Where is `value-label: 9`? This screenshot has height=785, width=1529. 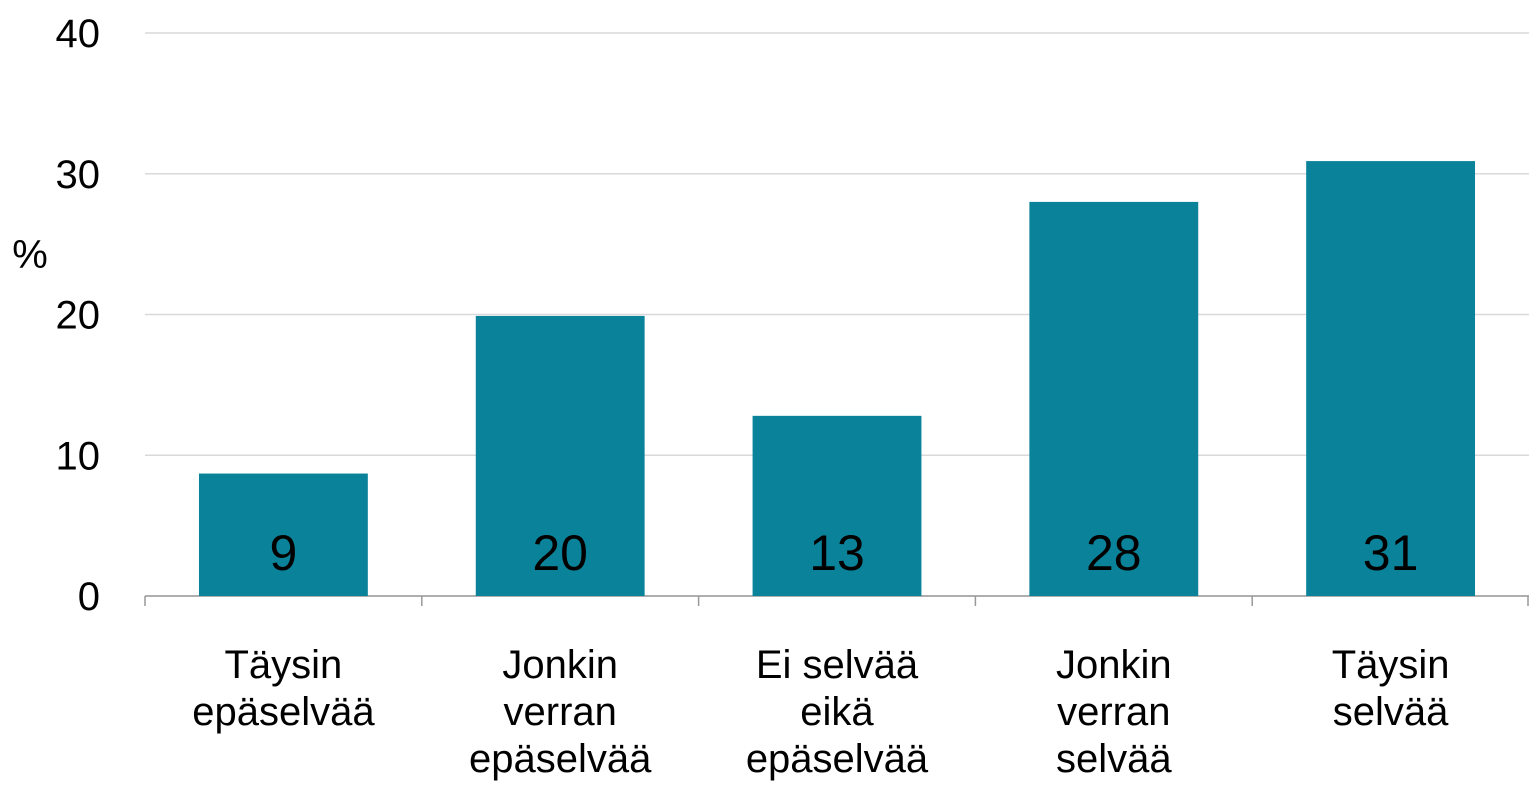
value-label: 9 is located at coordinates (283, 553).